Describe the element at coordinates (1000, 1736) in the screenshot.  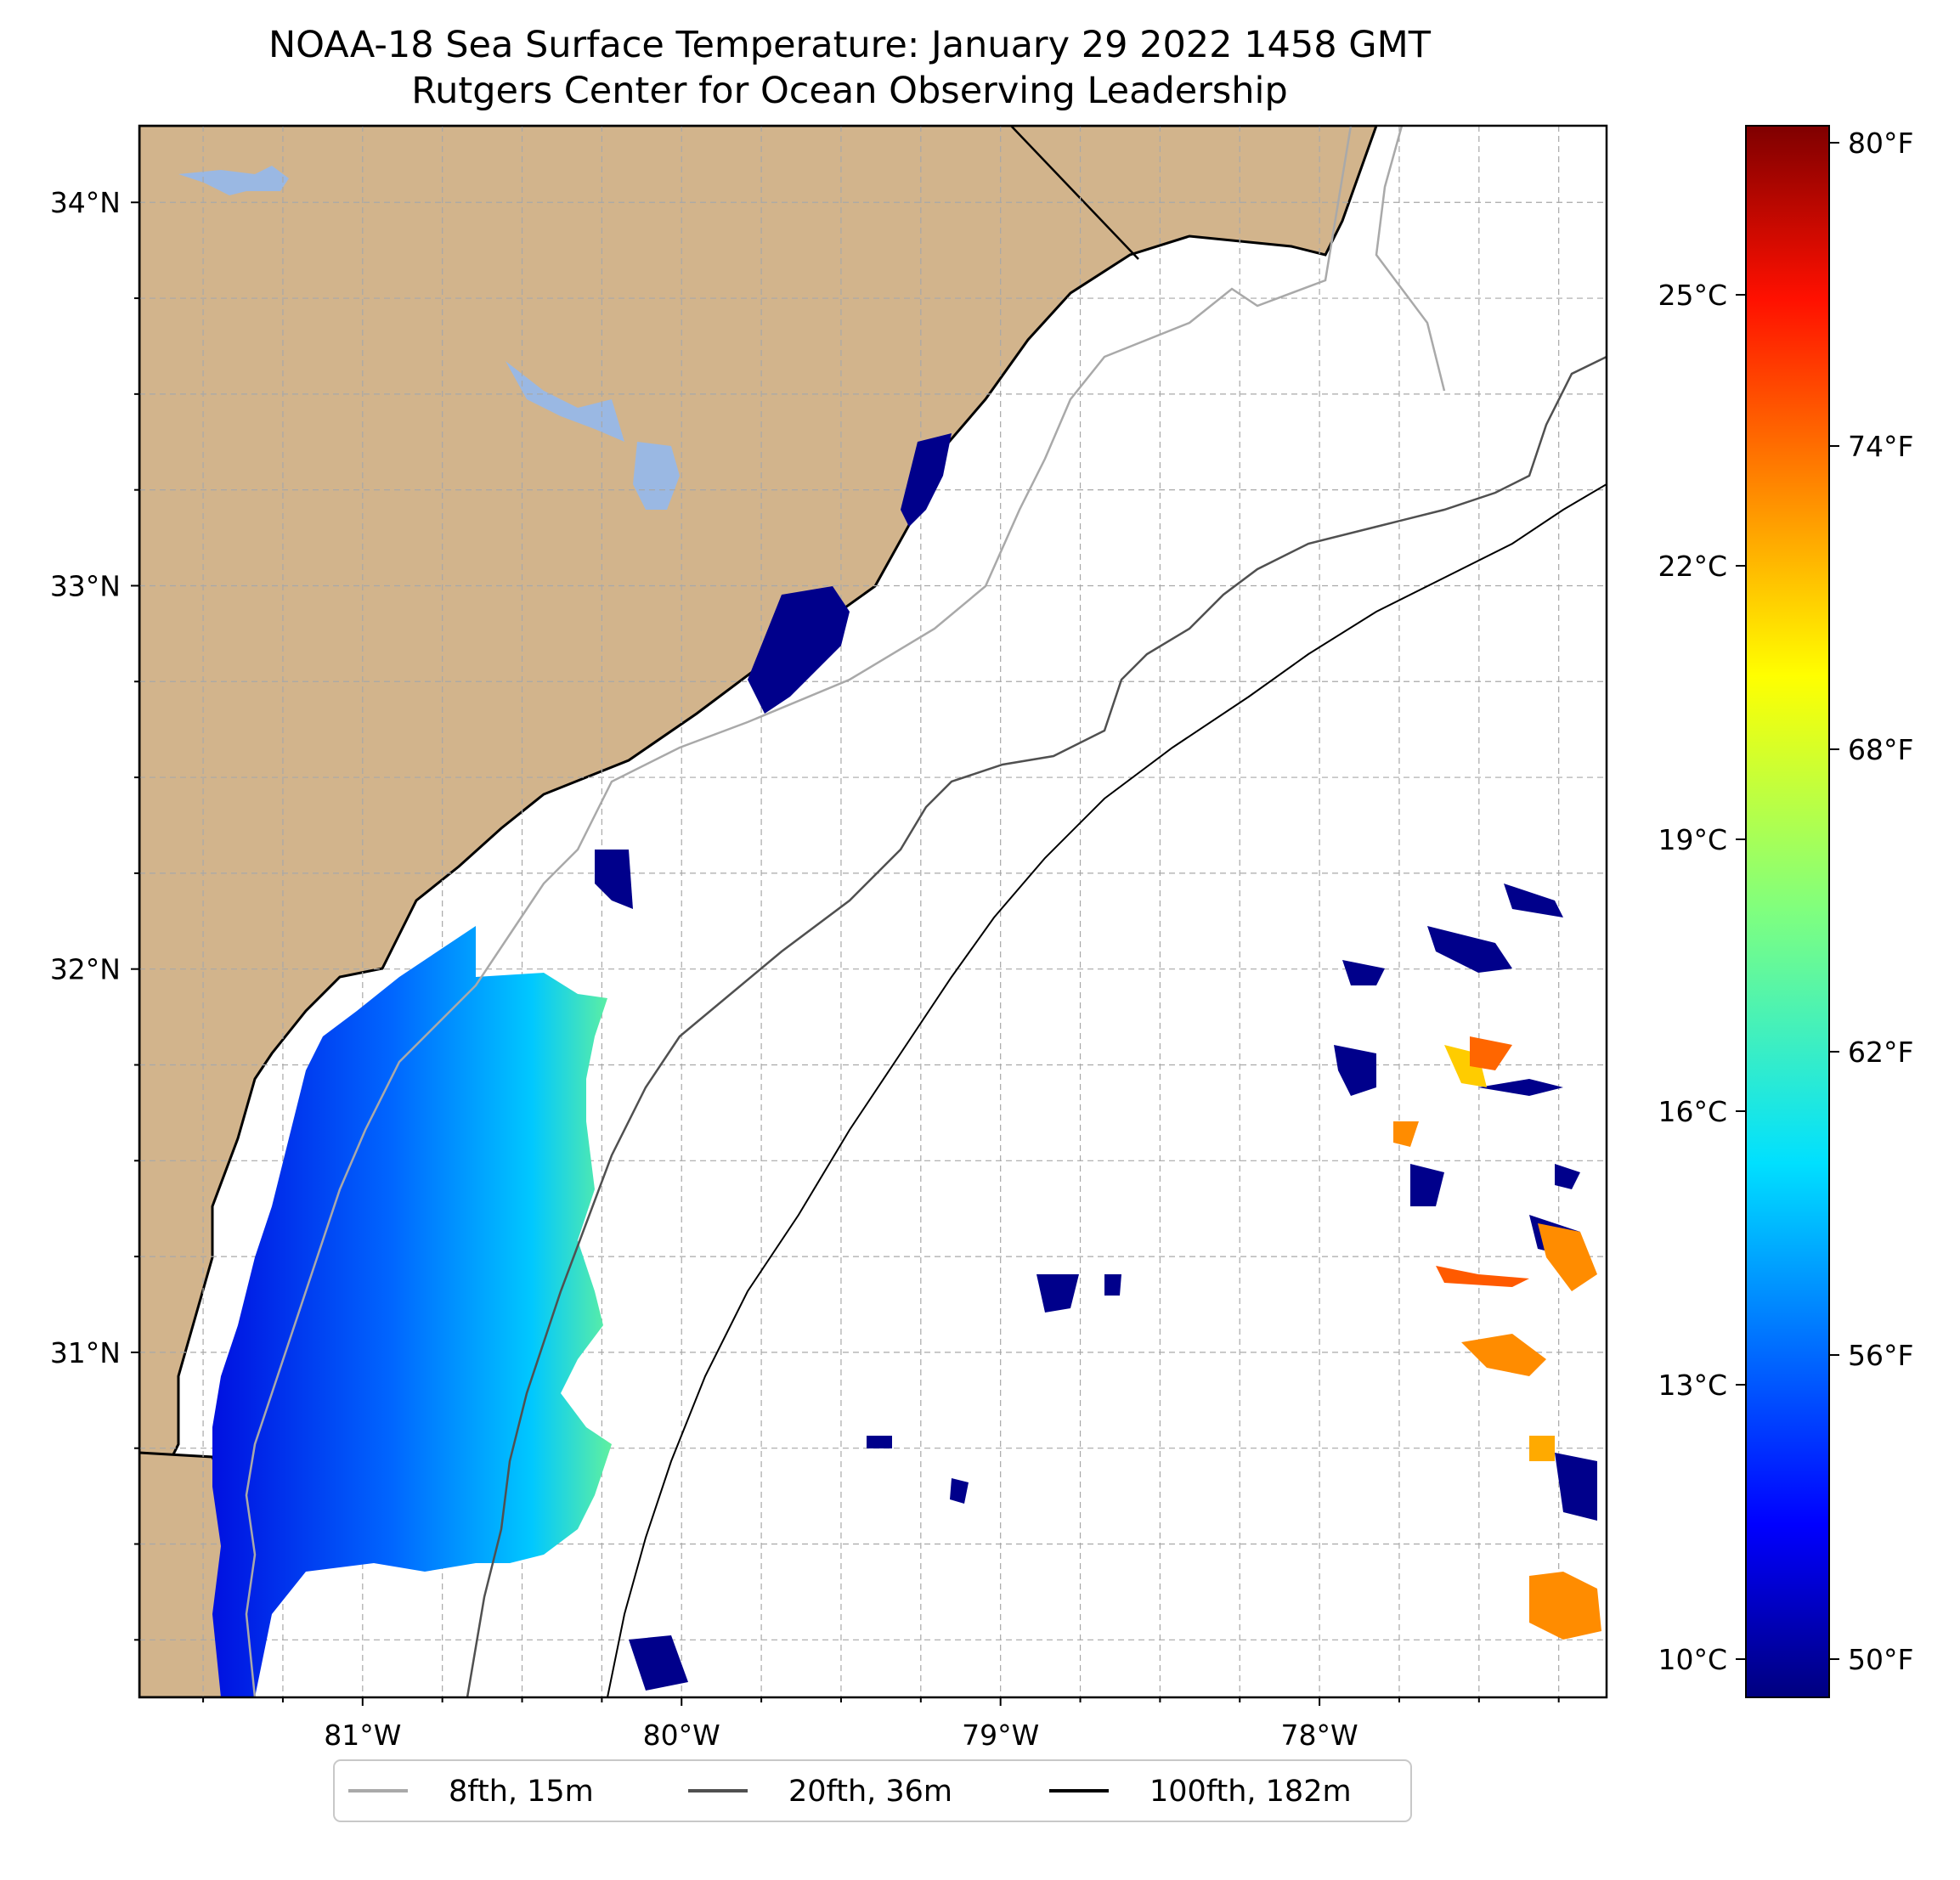
I see `lon-label: 79°W` at that location.